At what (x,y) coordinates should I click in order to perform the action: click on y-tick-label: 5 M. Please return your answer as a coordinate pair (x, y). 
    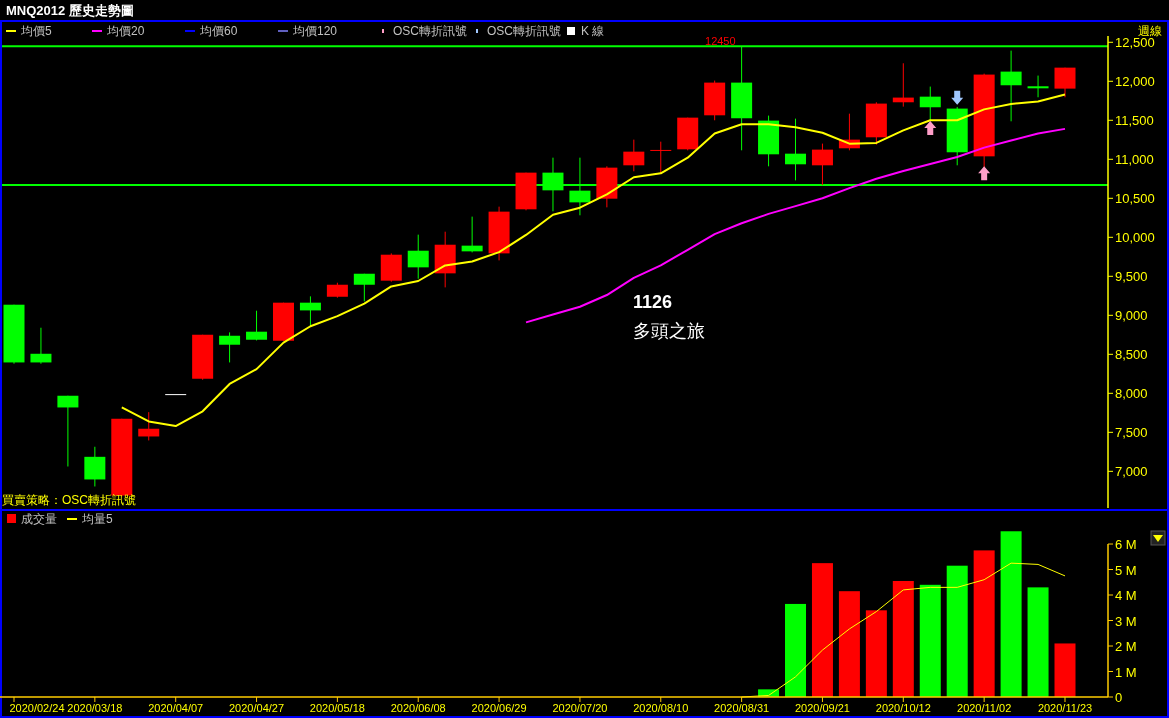
    Looking at the image, I should click on (1126, 570).